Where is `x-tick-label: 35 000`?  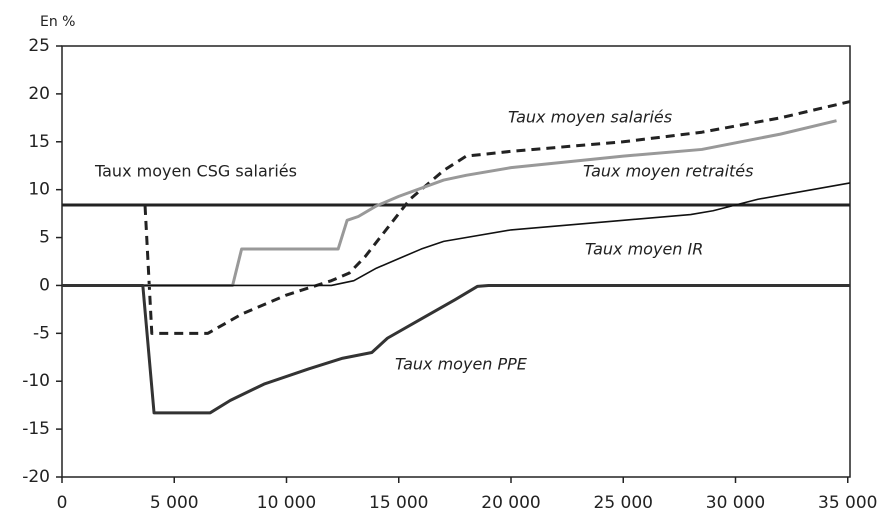 x-tick-label: 35 000 is located at coordinates (847, 503).